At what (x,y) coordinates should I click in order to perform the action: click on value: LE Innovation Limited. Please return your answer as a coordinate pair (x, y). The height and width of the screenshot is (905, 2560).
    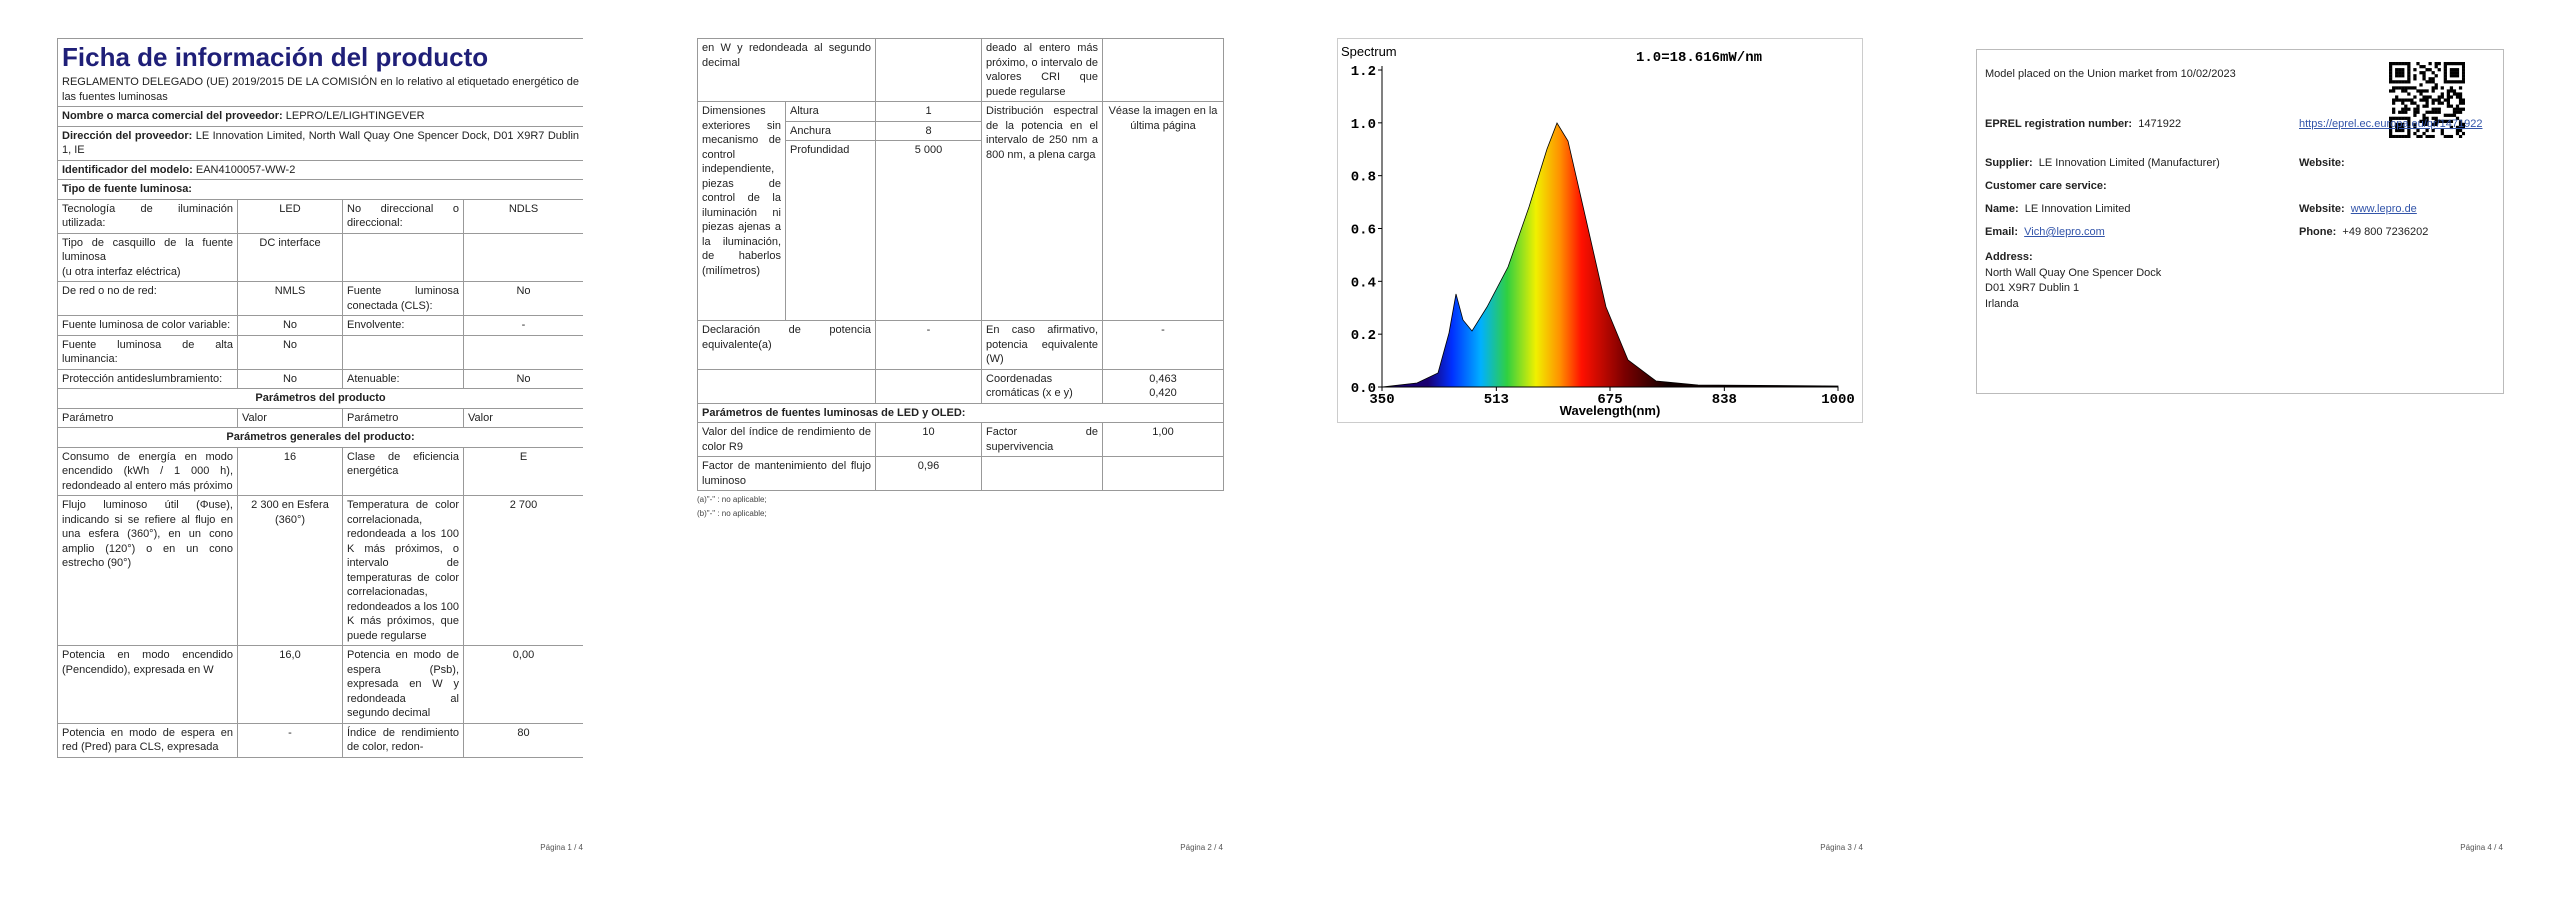
    Looking at the image, I should click on (2077, 209).